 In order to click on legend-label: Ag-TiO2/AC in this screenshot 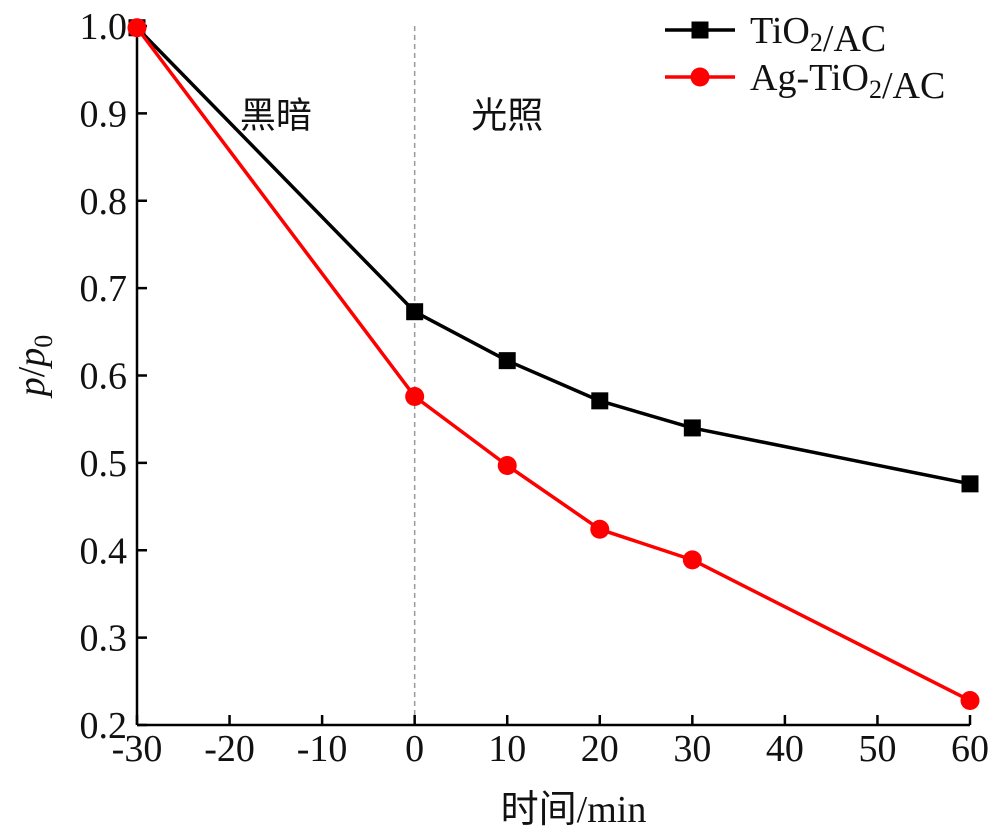, I will do `click(847, 82)`.